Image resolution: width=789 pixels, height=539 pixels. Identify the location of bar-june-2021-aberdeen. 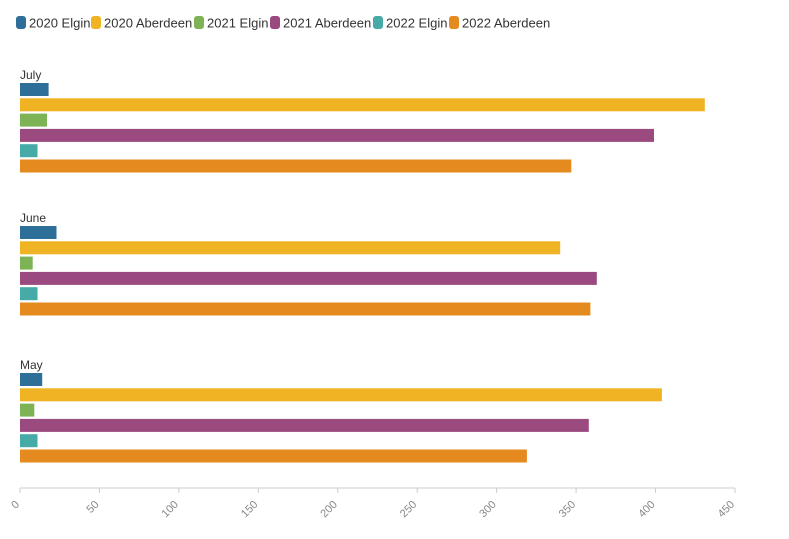
(308, 278).